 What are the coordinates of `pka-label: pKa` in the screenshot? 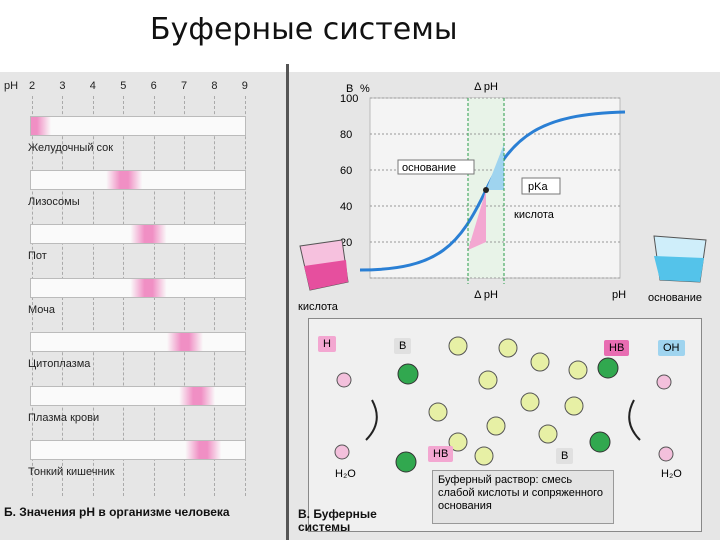 It's located at (538, 187).